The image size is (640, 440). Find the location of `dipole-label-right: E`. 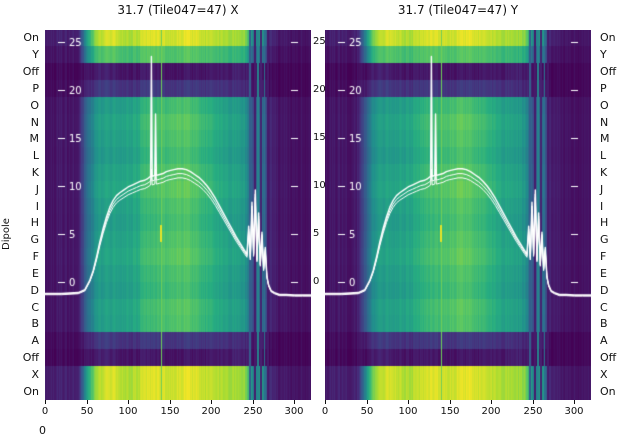

dipole-label-right: E is located at coordinates (603, 273).